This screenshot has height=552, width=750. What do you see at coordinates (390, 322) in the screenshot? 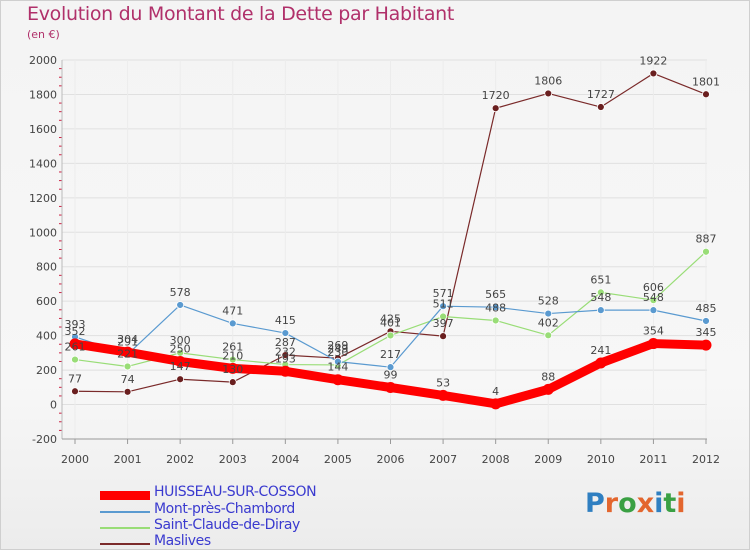
I see `data-label: 401` at bounding box center [390, 322].